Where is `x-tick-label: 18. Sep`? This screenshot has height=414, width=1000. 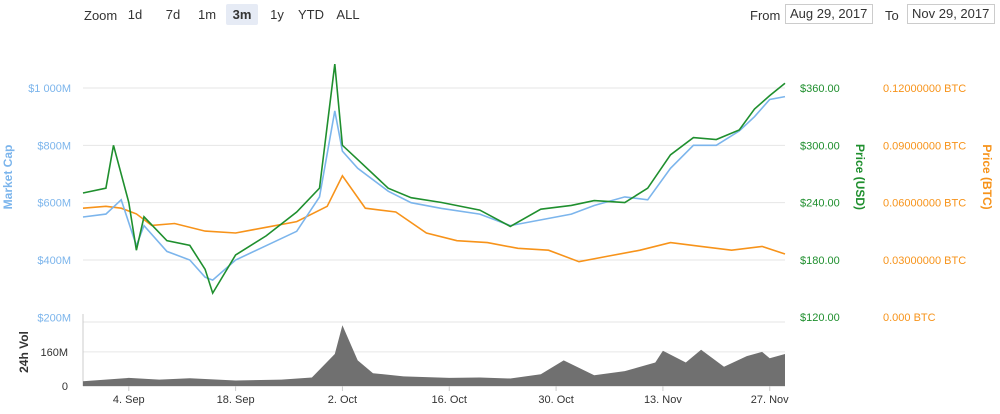 x-tick-label: 18. Sep is located at coordinates (236, 400).